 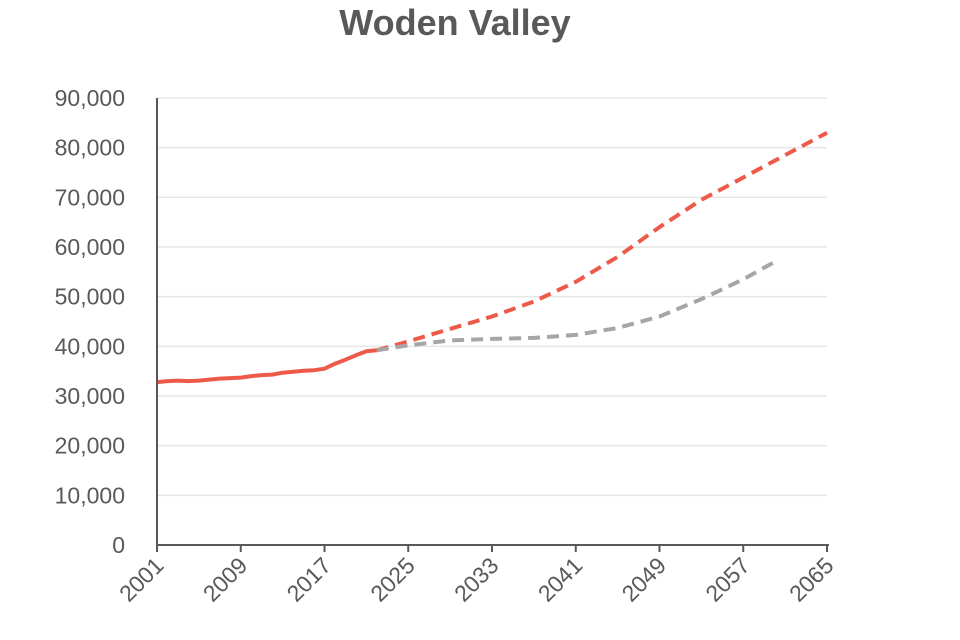 What do you see at coordinates (643, 579) in the screenshot?
I see `x-tick-label: 2049` at bounding box center [643, 579].